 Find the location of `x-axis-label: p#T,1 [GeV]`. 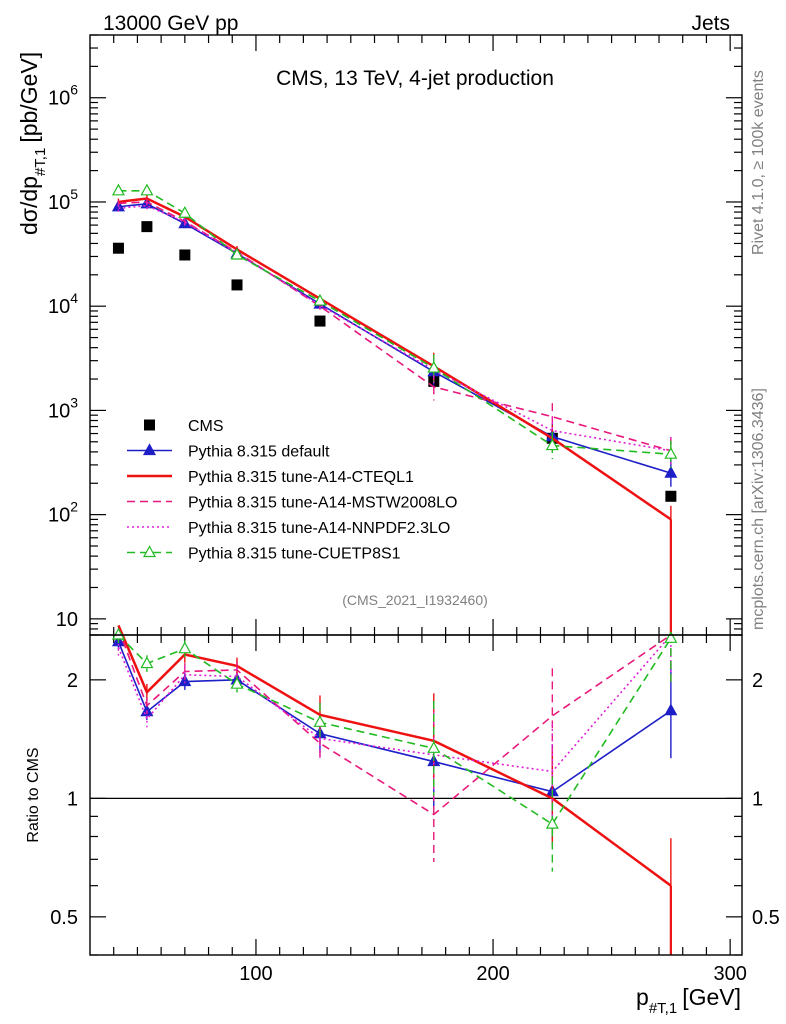

x-axis-label: p#T,1 [GeV] is located at coordinates (688, 1000).